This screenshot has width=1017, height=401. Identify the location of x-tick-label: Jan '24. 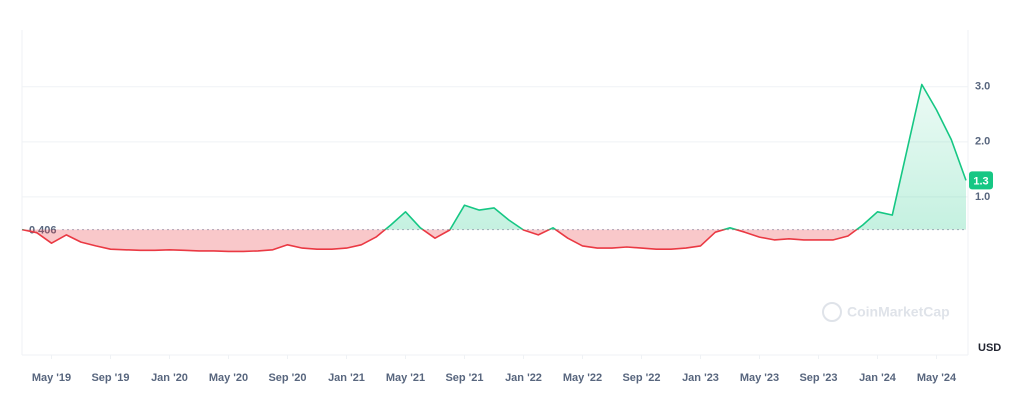
(878, 378).